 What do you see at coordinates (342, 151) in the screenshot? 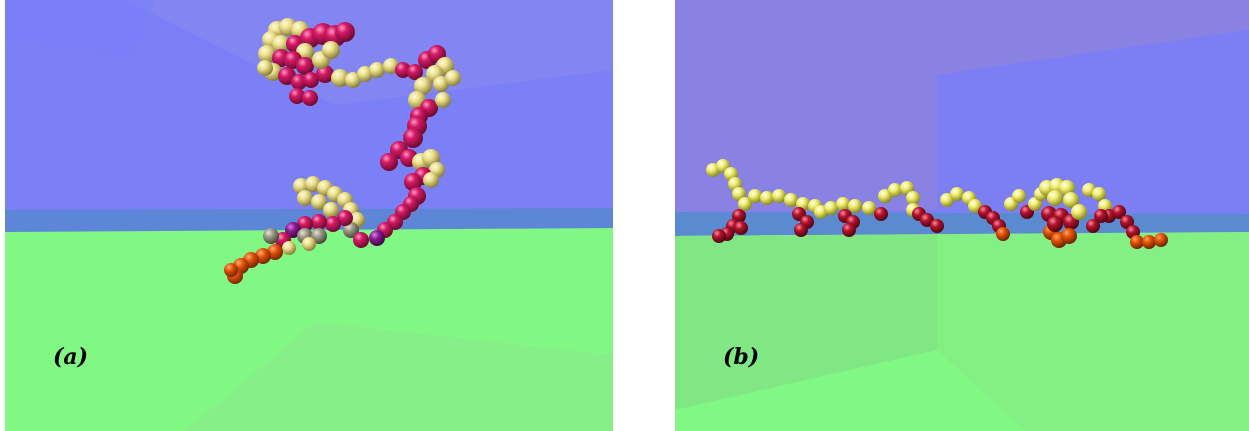
I see `bead-chain-a` at bounding box center [342, 151].